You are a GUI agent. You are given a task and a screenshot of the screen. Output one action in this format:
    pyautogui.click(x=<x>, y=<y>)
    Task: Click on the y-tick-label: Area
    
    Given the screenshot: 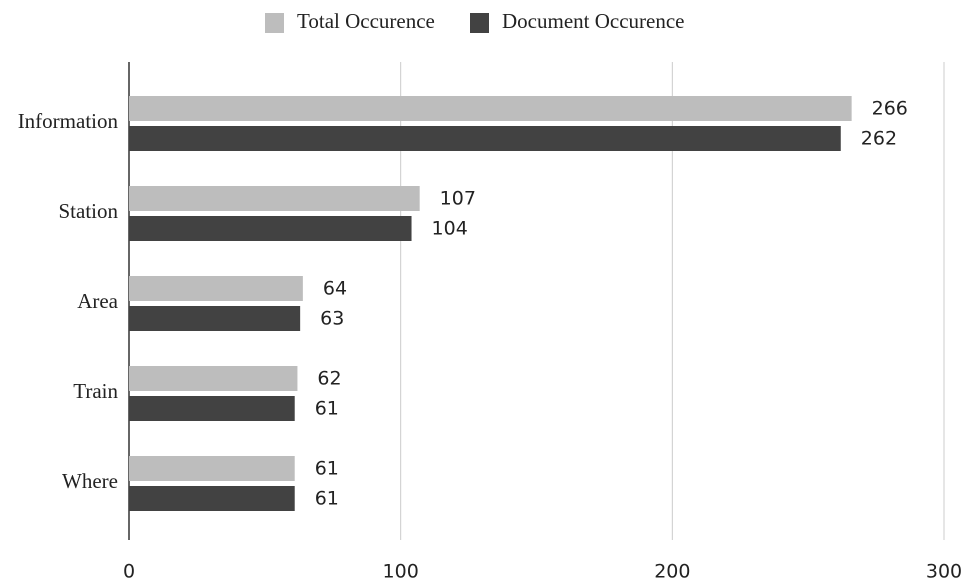 What is the action you would take?
    pyautogui.click(x=97, y=301)
    